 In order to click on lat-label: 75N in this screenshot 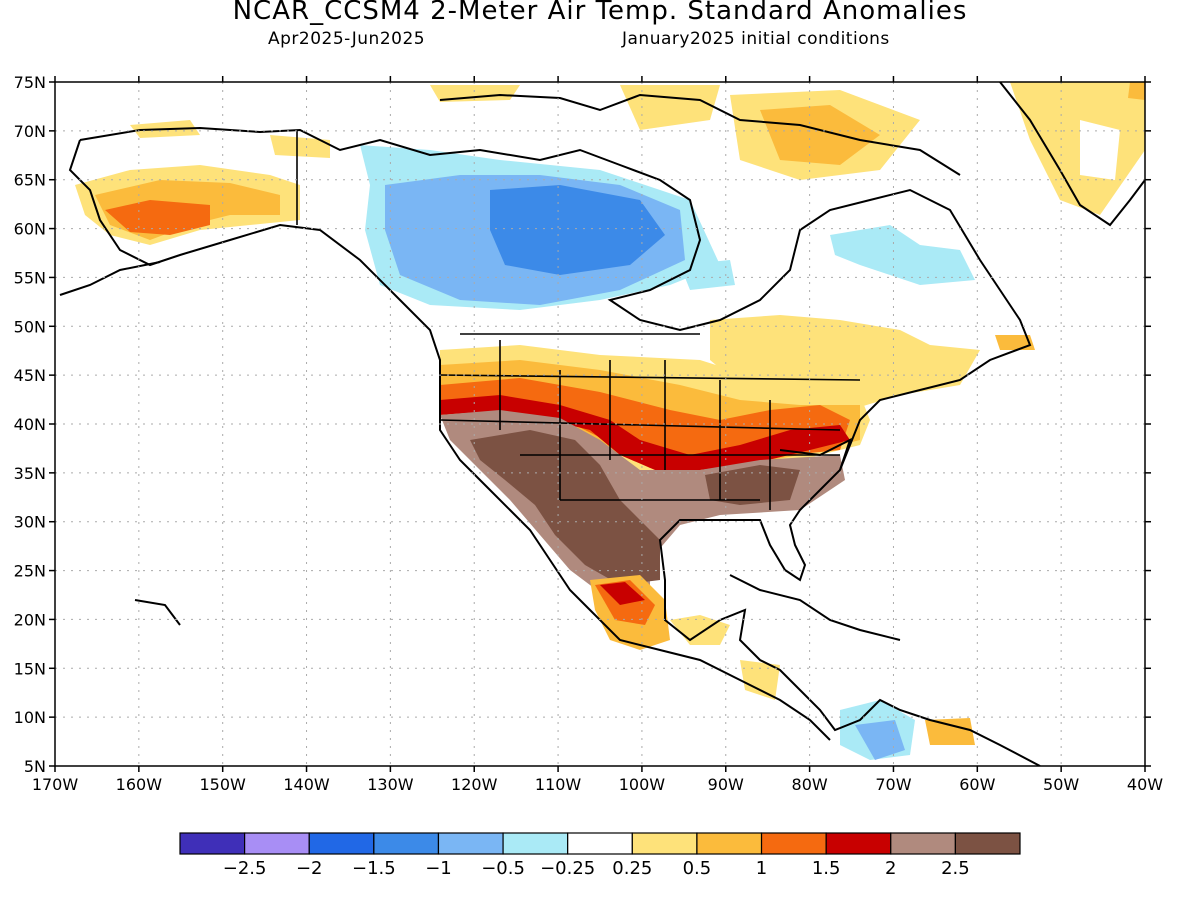, I will do `click(30, 82)`.